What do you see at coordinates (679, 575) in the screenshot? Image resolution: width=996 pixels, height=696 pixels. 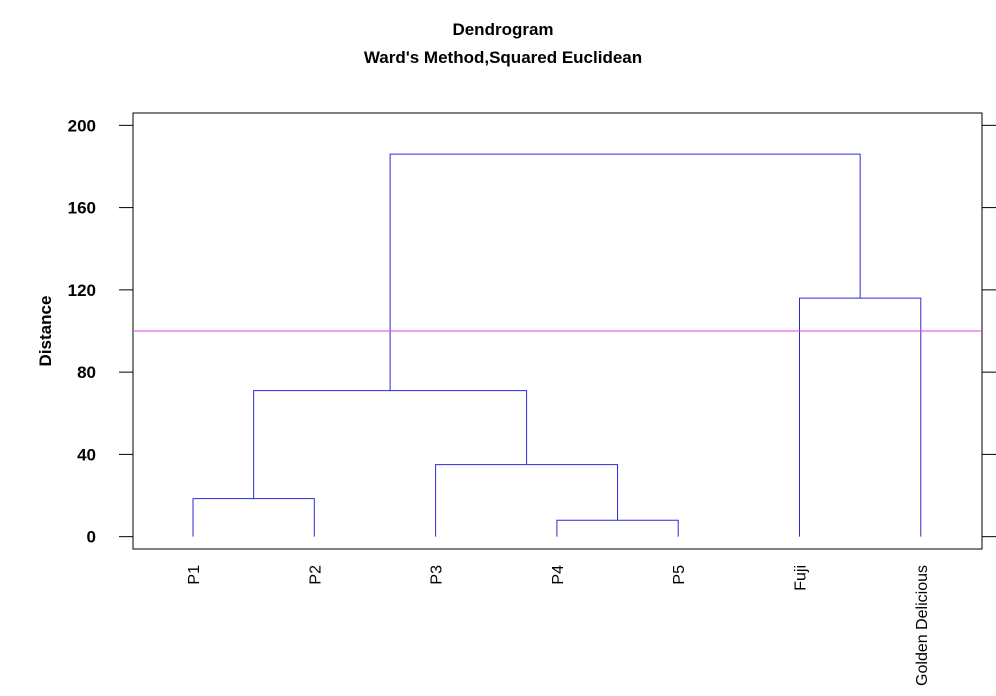 I see `leaf-label: P5` at bounding box center [679, 575].